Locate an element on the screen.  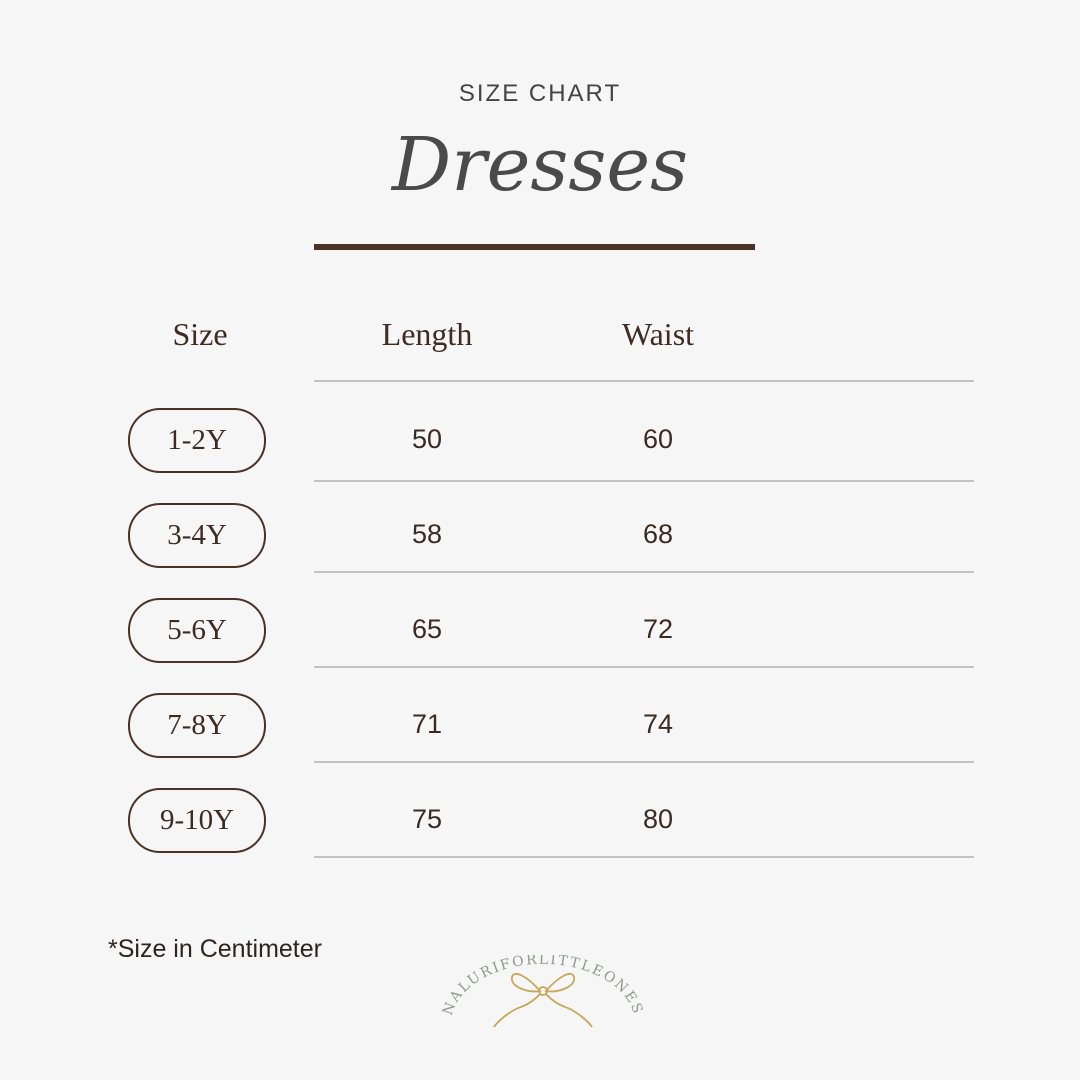
waist-cell: 72 is located at coordinates (658, 629).